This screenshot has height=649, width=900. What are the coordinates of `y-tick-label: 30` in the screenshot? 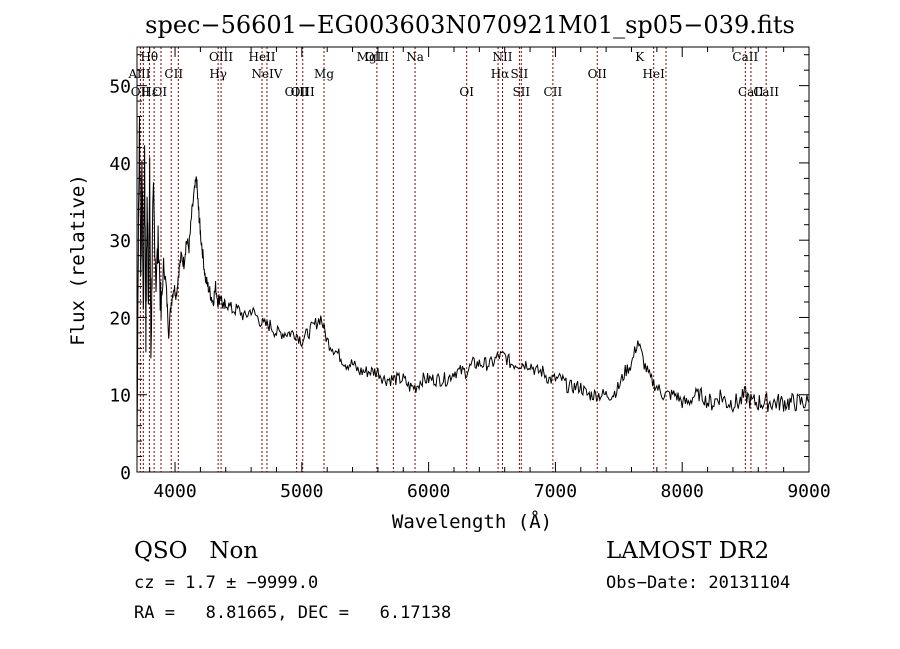 It's located at (120, 241).